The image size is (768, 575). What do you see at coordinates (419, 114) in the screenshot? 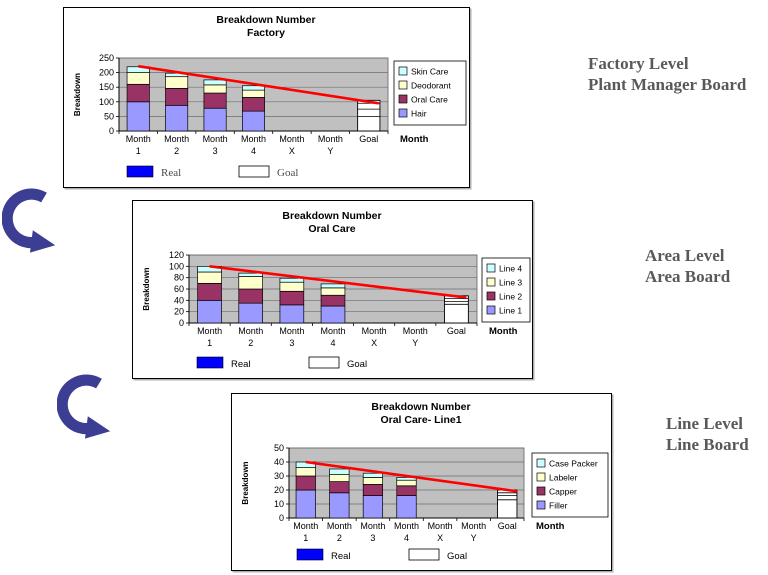
I see `legend-label: Hair` at bounding box center [419, 114].